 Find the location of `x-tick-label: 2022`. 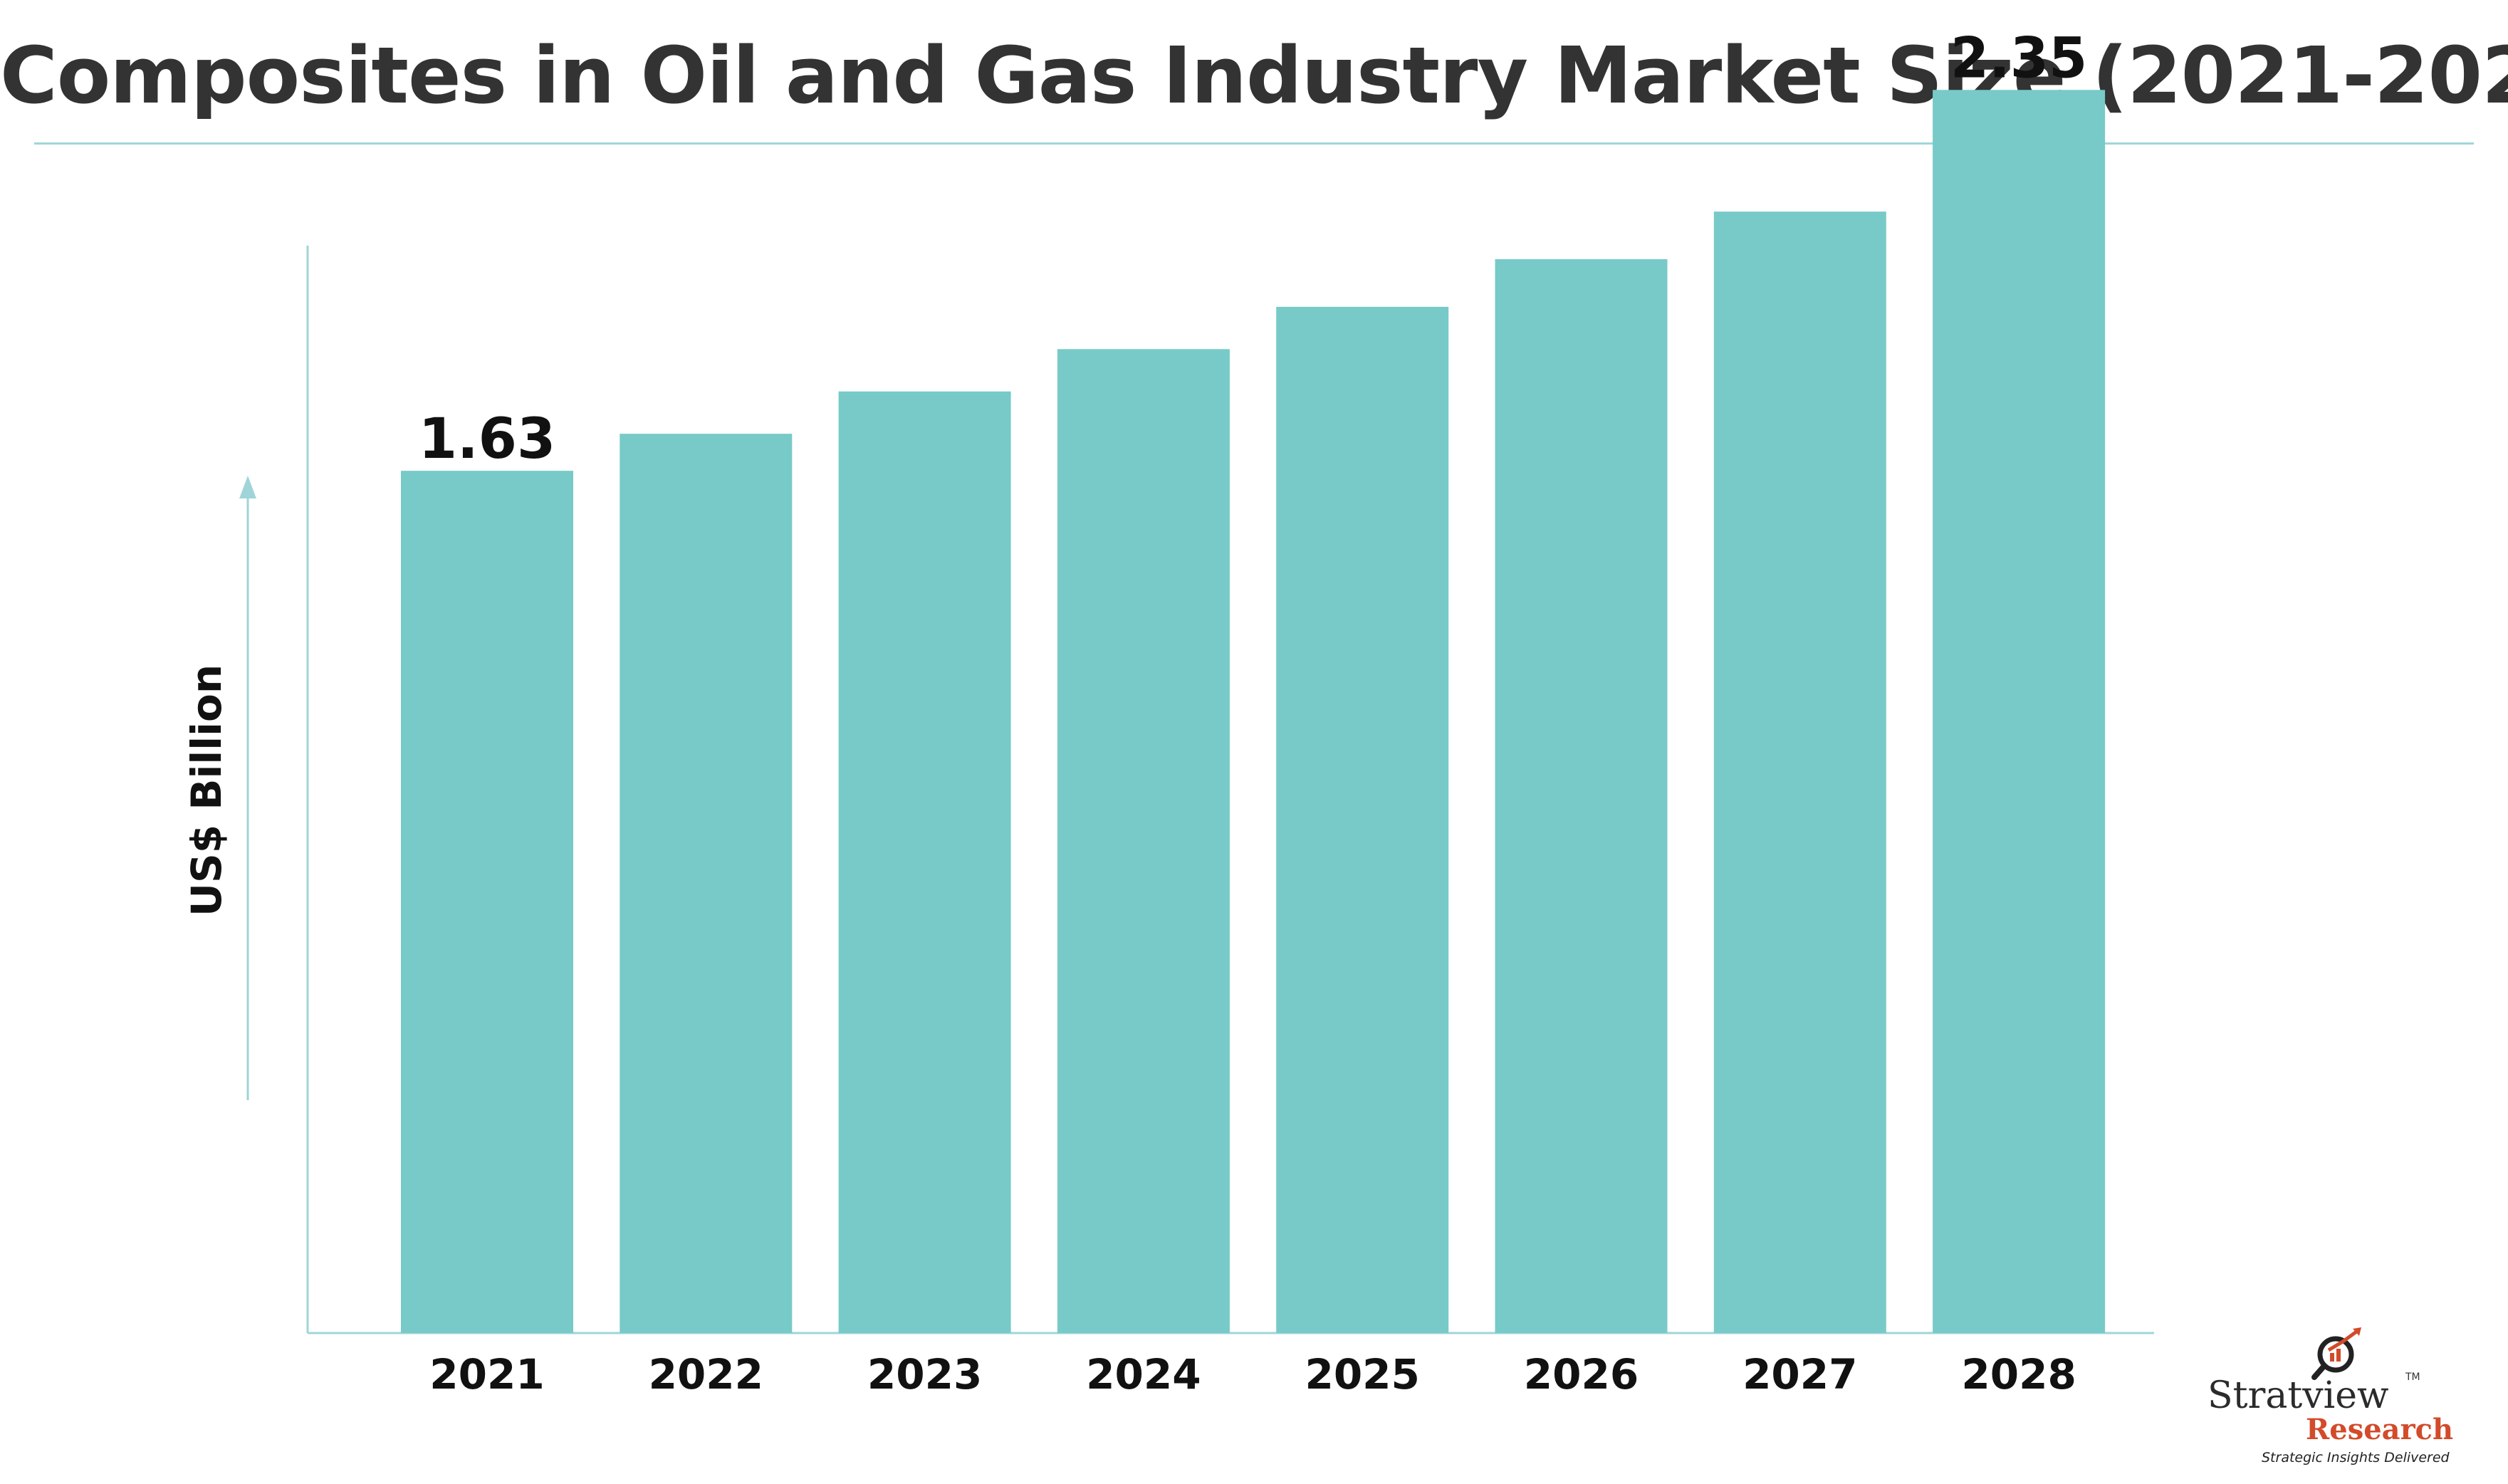

x-tick-label: 2022 is located at coordinates (706, 1374).